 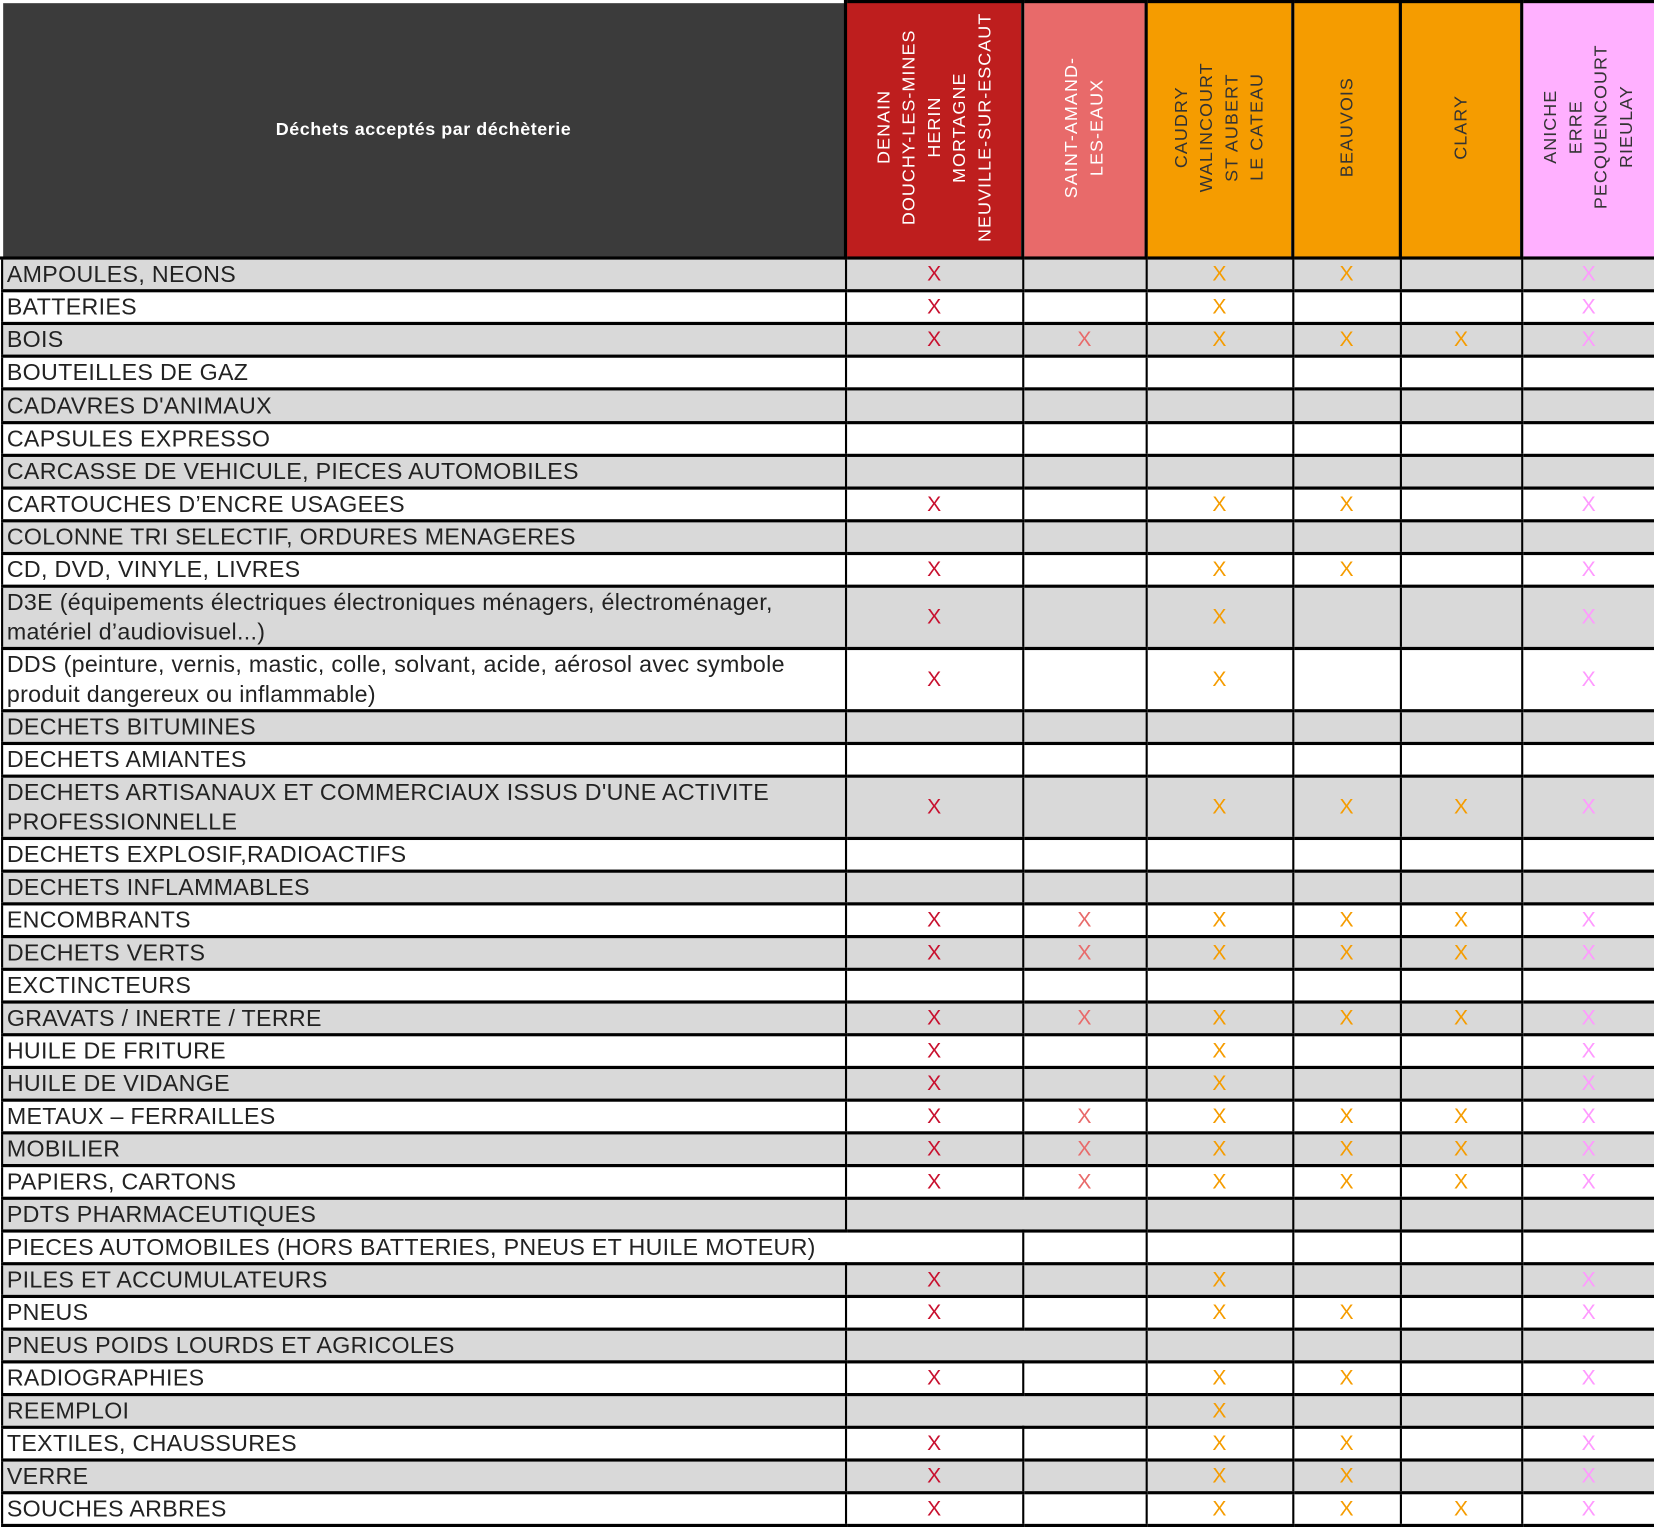 I want to click on table-row: REEMPLOI X, so click(x=827, y=1410).